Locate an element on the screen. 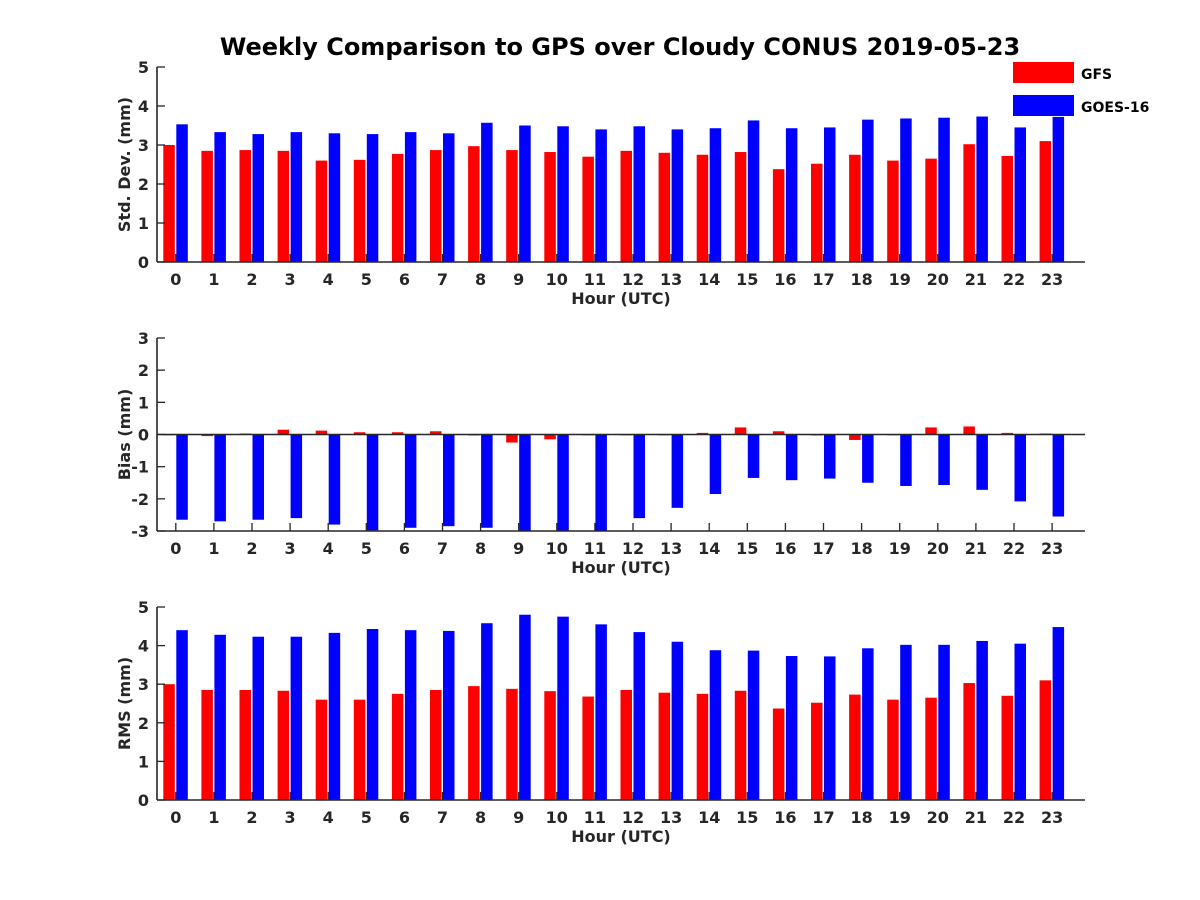 The image size is (1200, 900). legend-swatch-gfs is located at coordinates (1043, 72).